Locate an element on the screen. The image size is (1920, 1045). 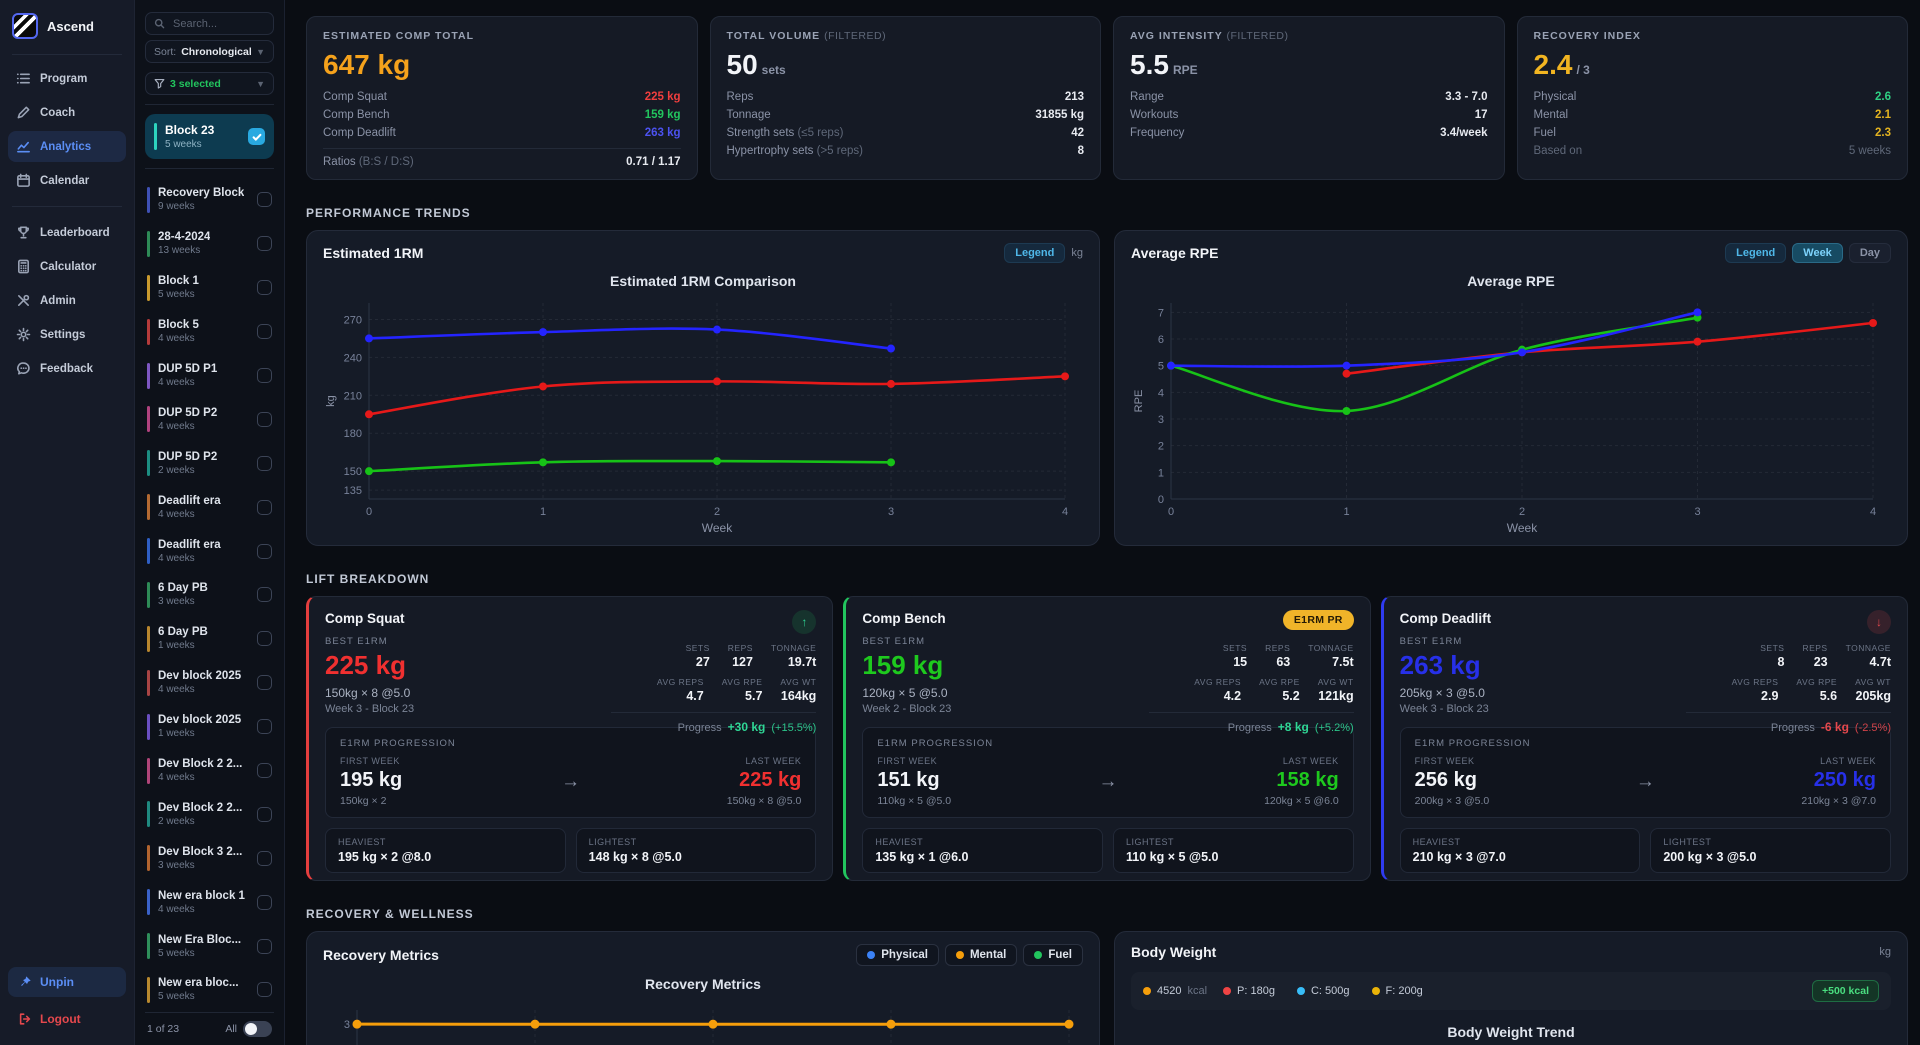
nav-item-settings: Settings is located at coordinates (67, 334).